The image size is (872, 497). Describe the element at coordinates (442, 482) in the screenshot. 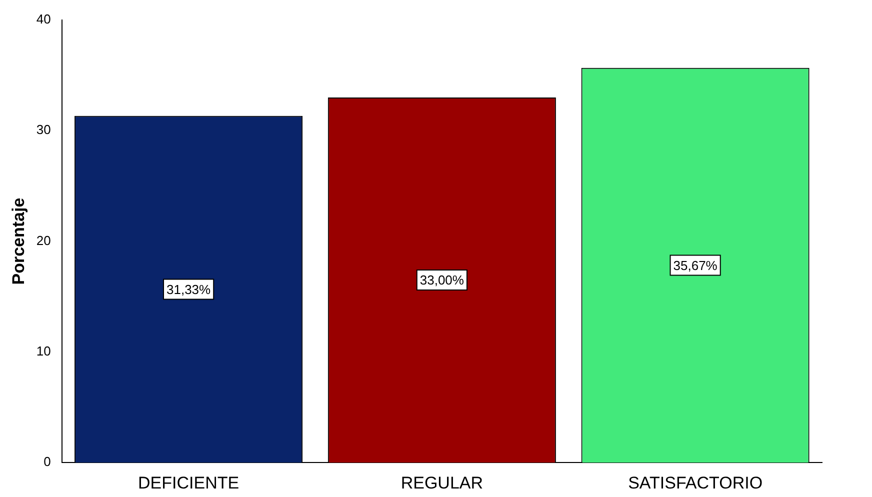

I see `x-tick-label: REGULAR` at that location.